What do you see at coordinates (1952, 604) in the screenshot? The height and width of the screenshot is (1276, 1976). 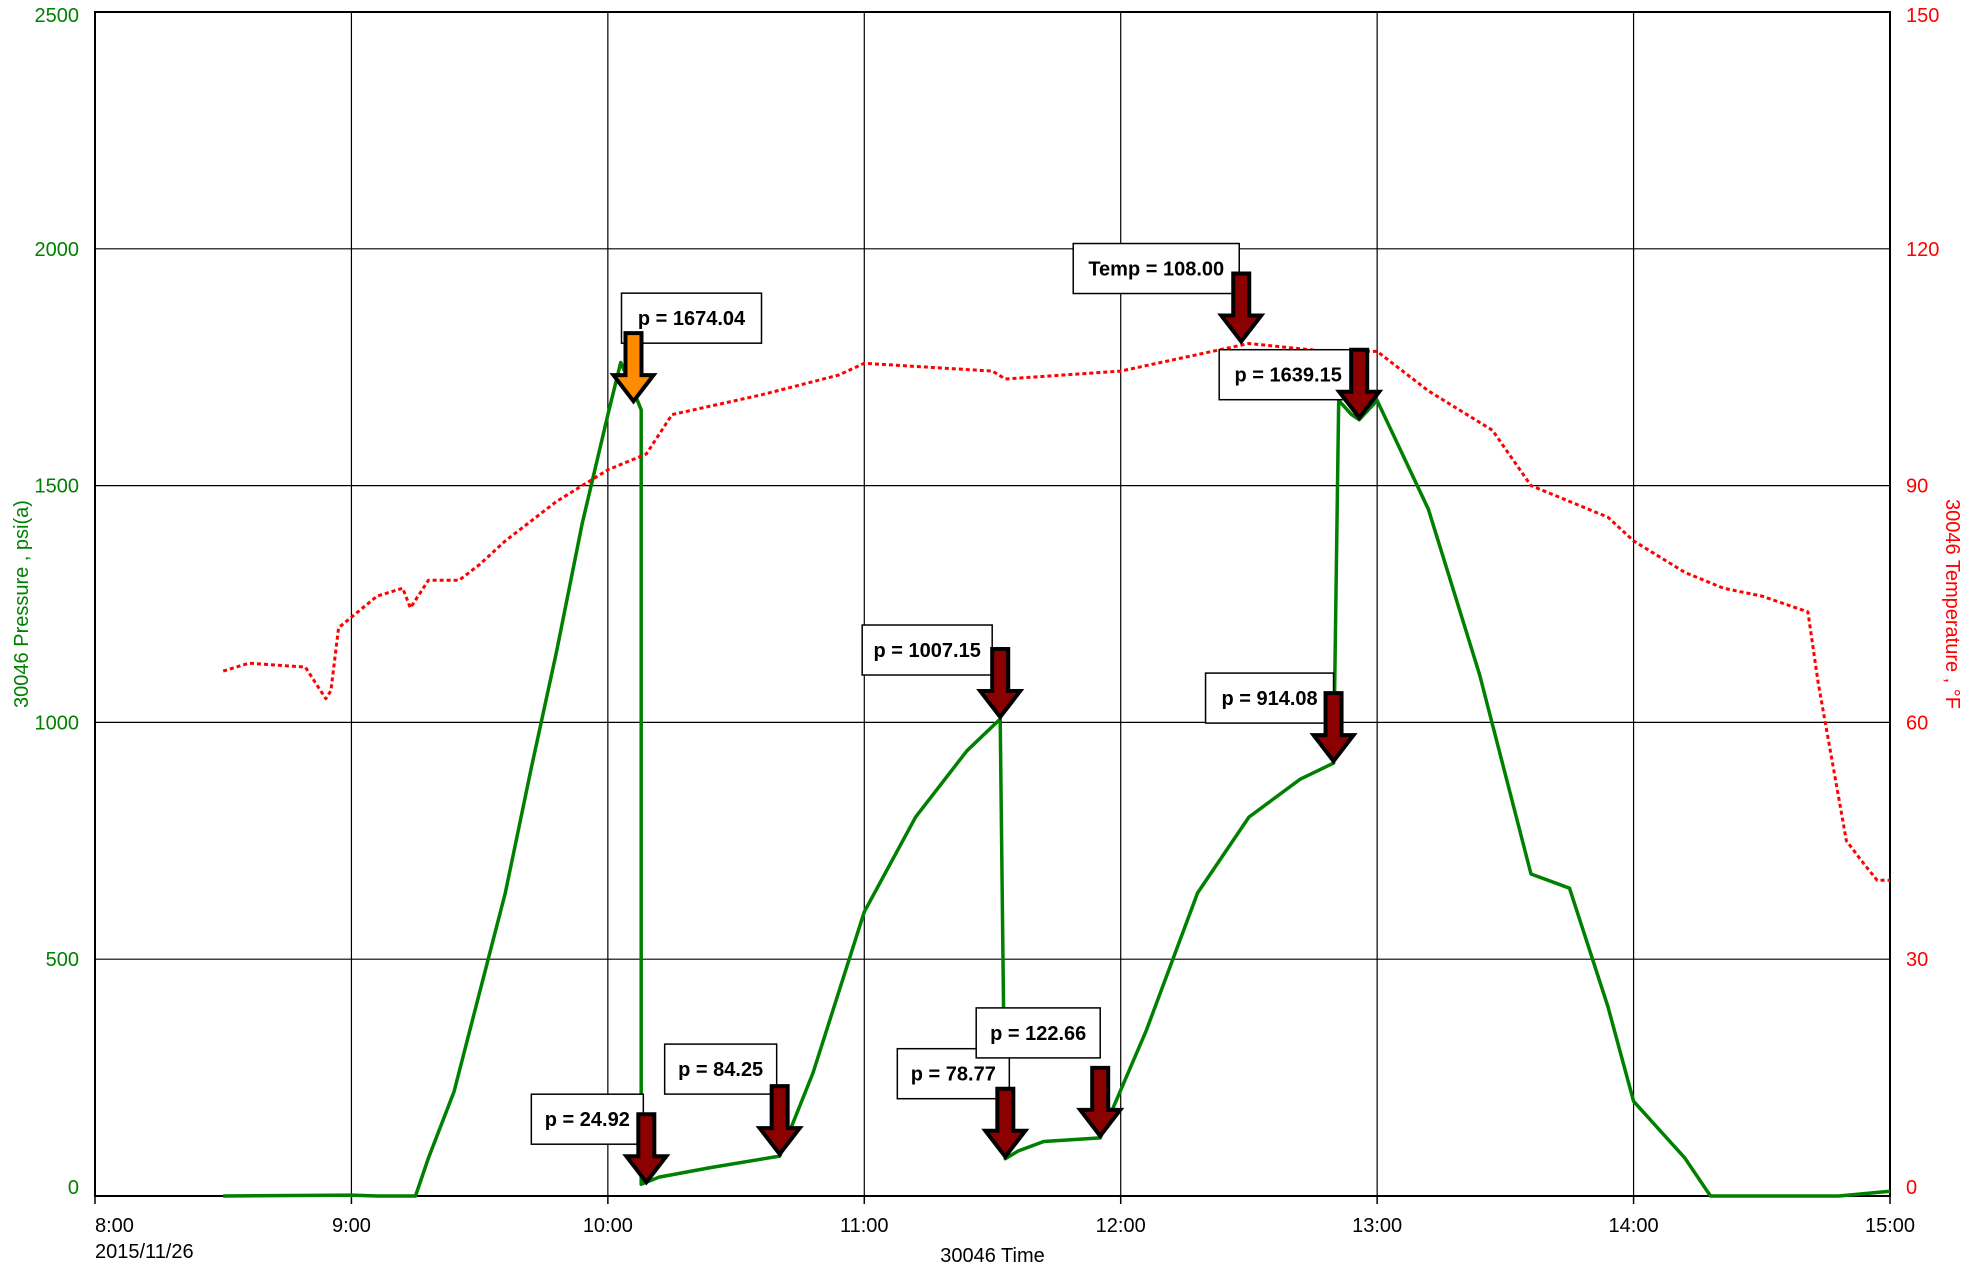 I see `y-axis-right-label: 30046 Temperature , °F` at bounding box center [1952, 604].